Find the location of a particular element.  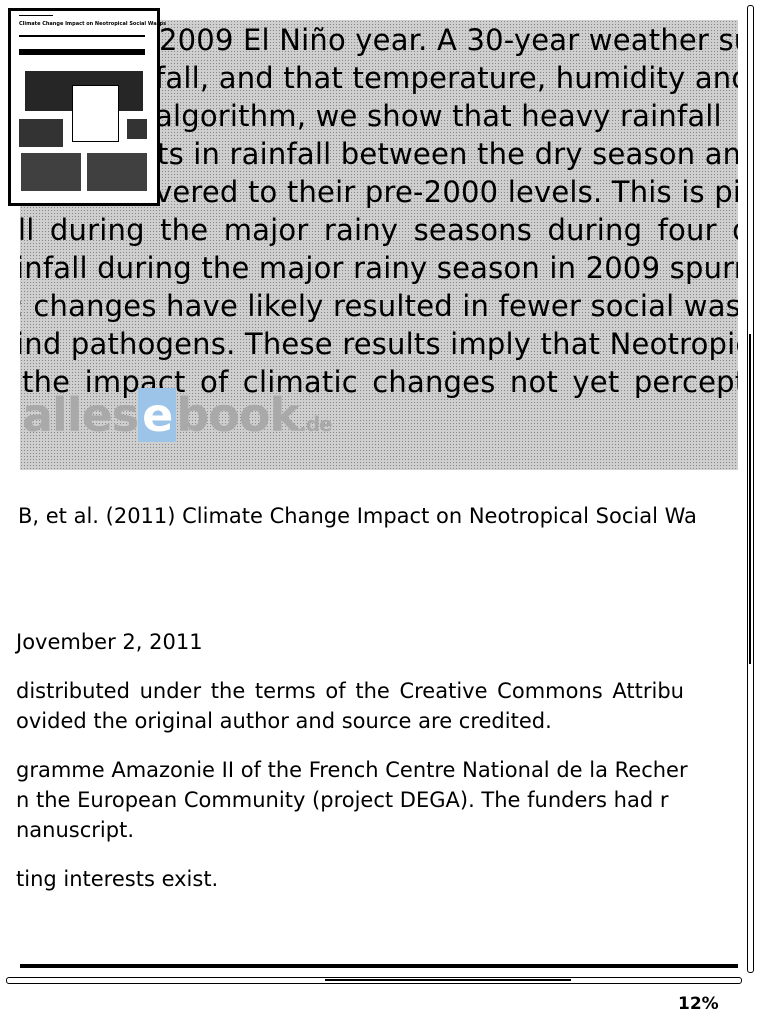

horizontal-scrollbar is located at coordinates (374, 980).